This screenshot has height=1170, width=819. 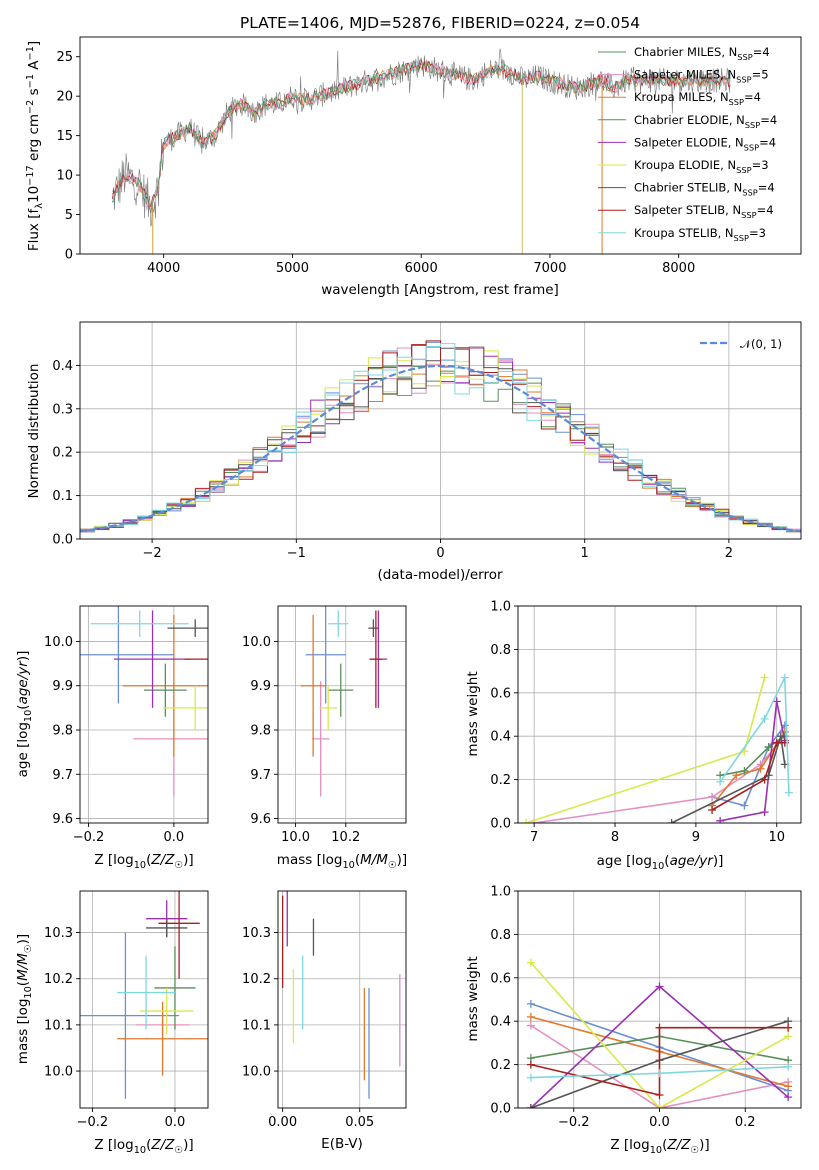 What do you see at coordinates (704, 211) in the screenshot?
I see `legend-label: Salpeter STELIB, NSSP=4` at bounding box center [704, 211].